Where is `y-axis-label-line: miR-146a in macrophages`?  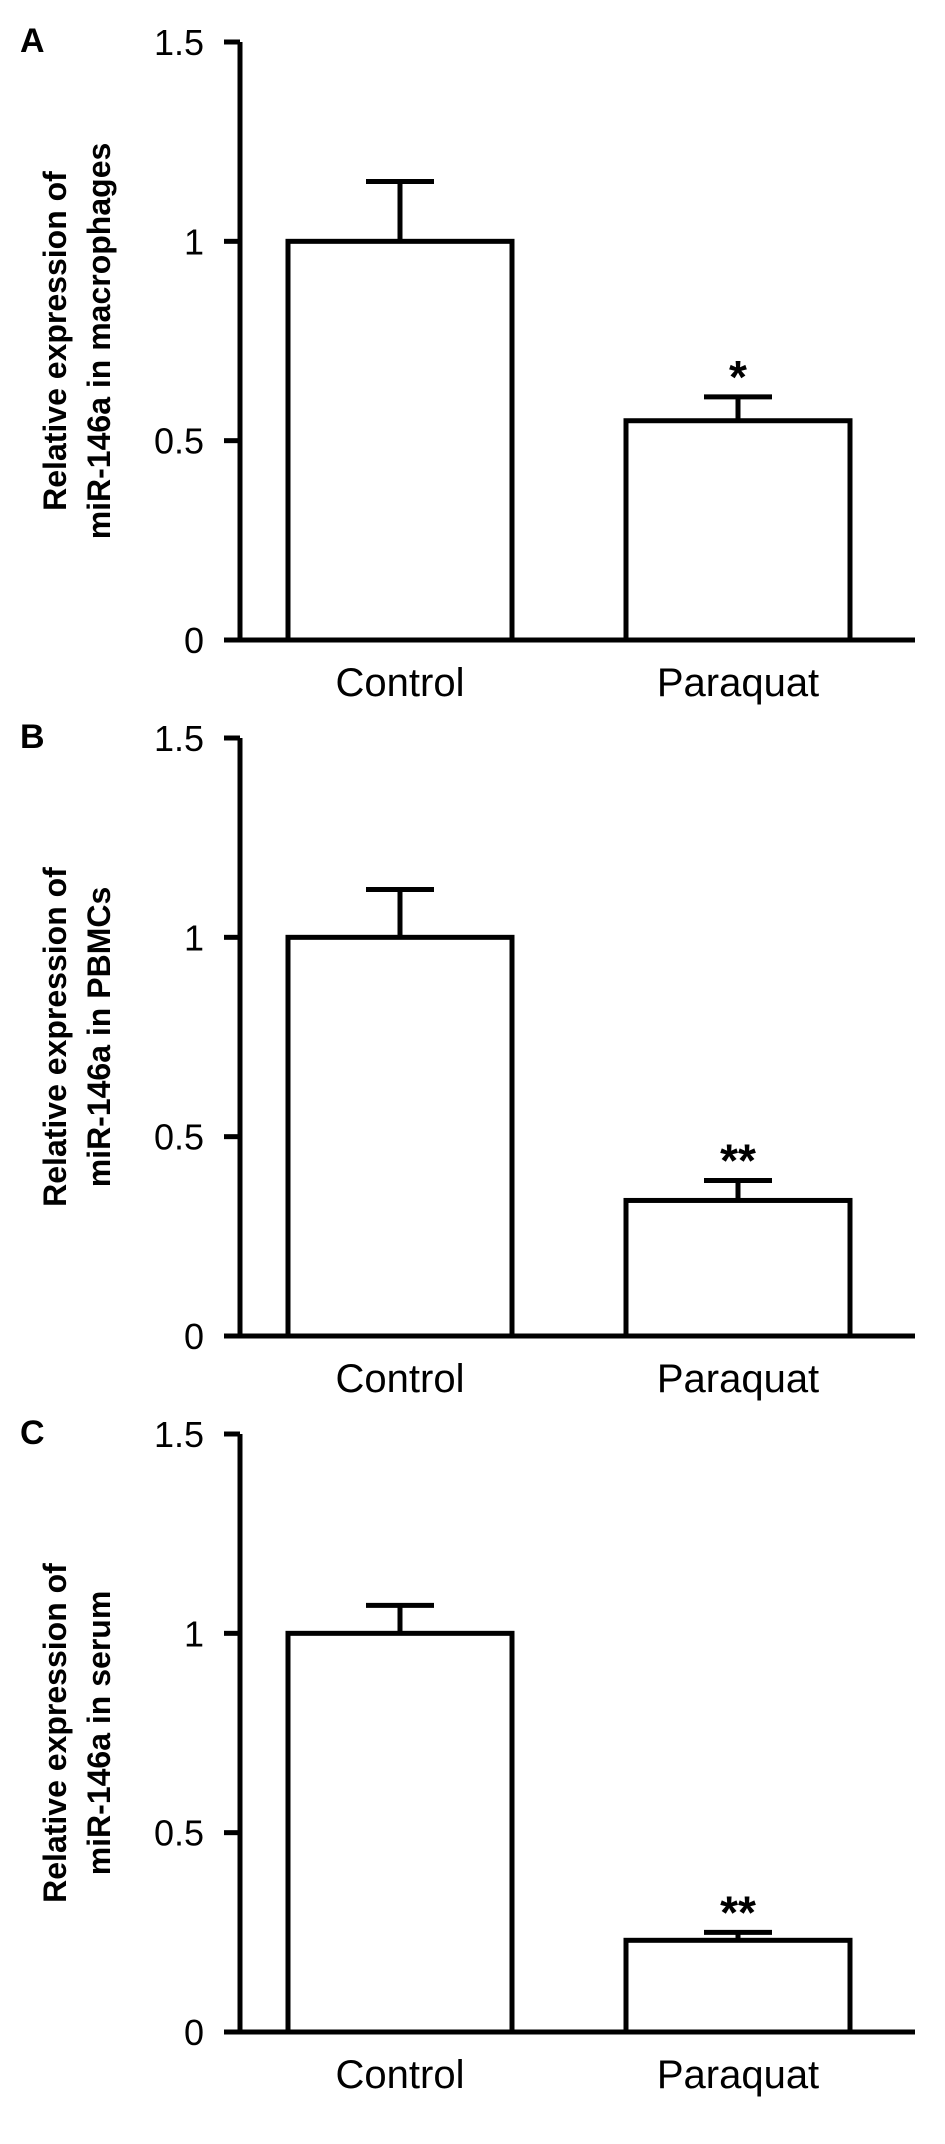
y-axis-label-line: miR-146a in macrophages is located at coordinates (99, 341).